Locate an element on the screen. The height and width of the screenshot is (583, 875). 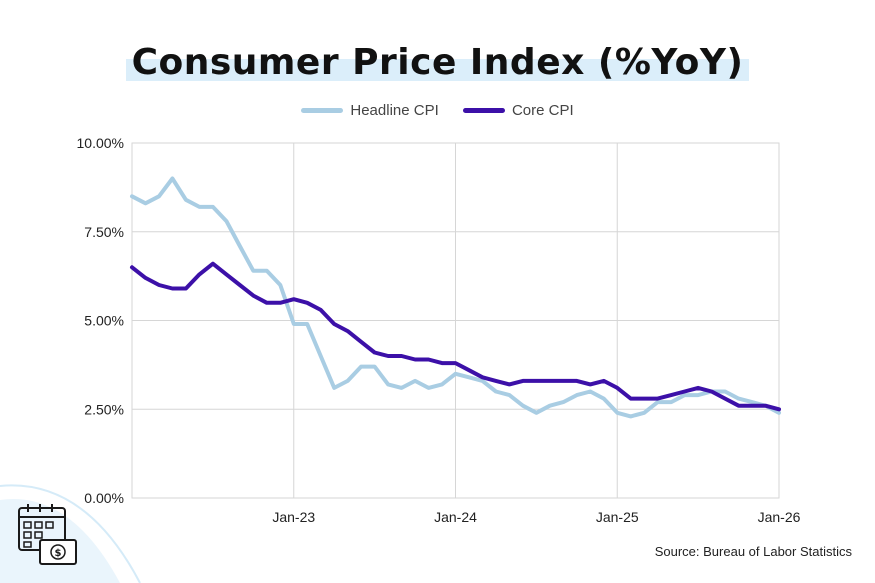
y-tick-label: 2.50% is located at coordinates (104, 409).